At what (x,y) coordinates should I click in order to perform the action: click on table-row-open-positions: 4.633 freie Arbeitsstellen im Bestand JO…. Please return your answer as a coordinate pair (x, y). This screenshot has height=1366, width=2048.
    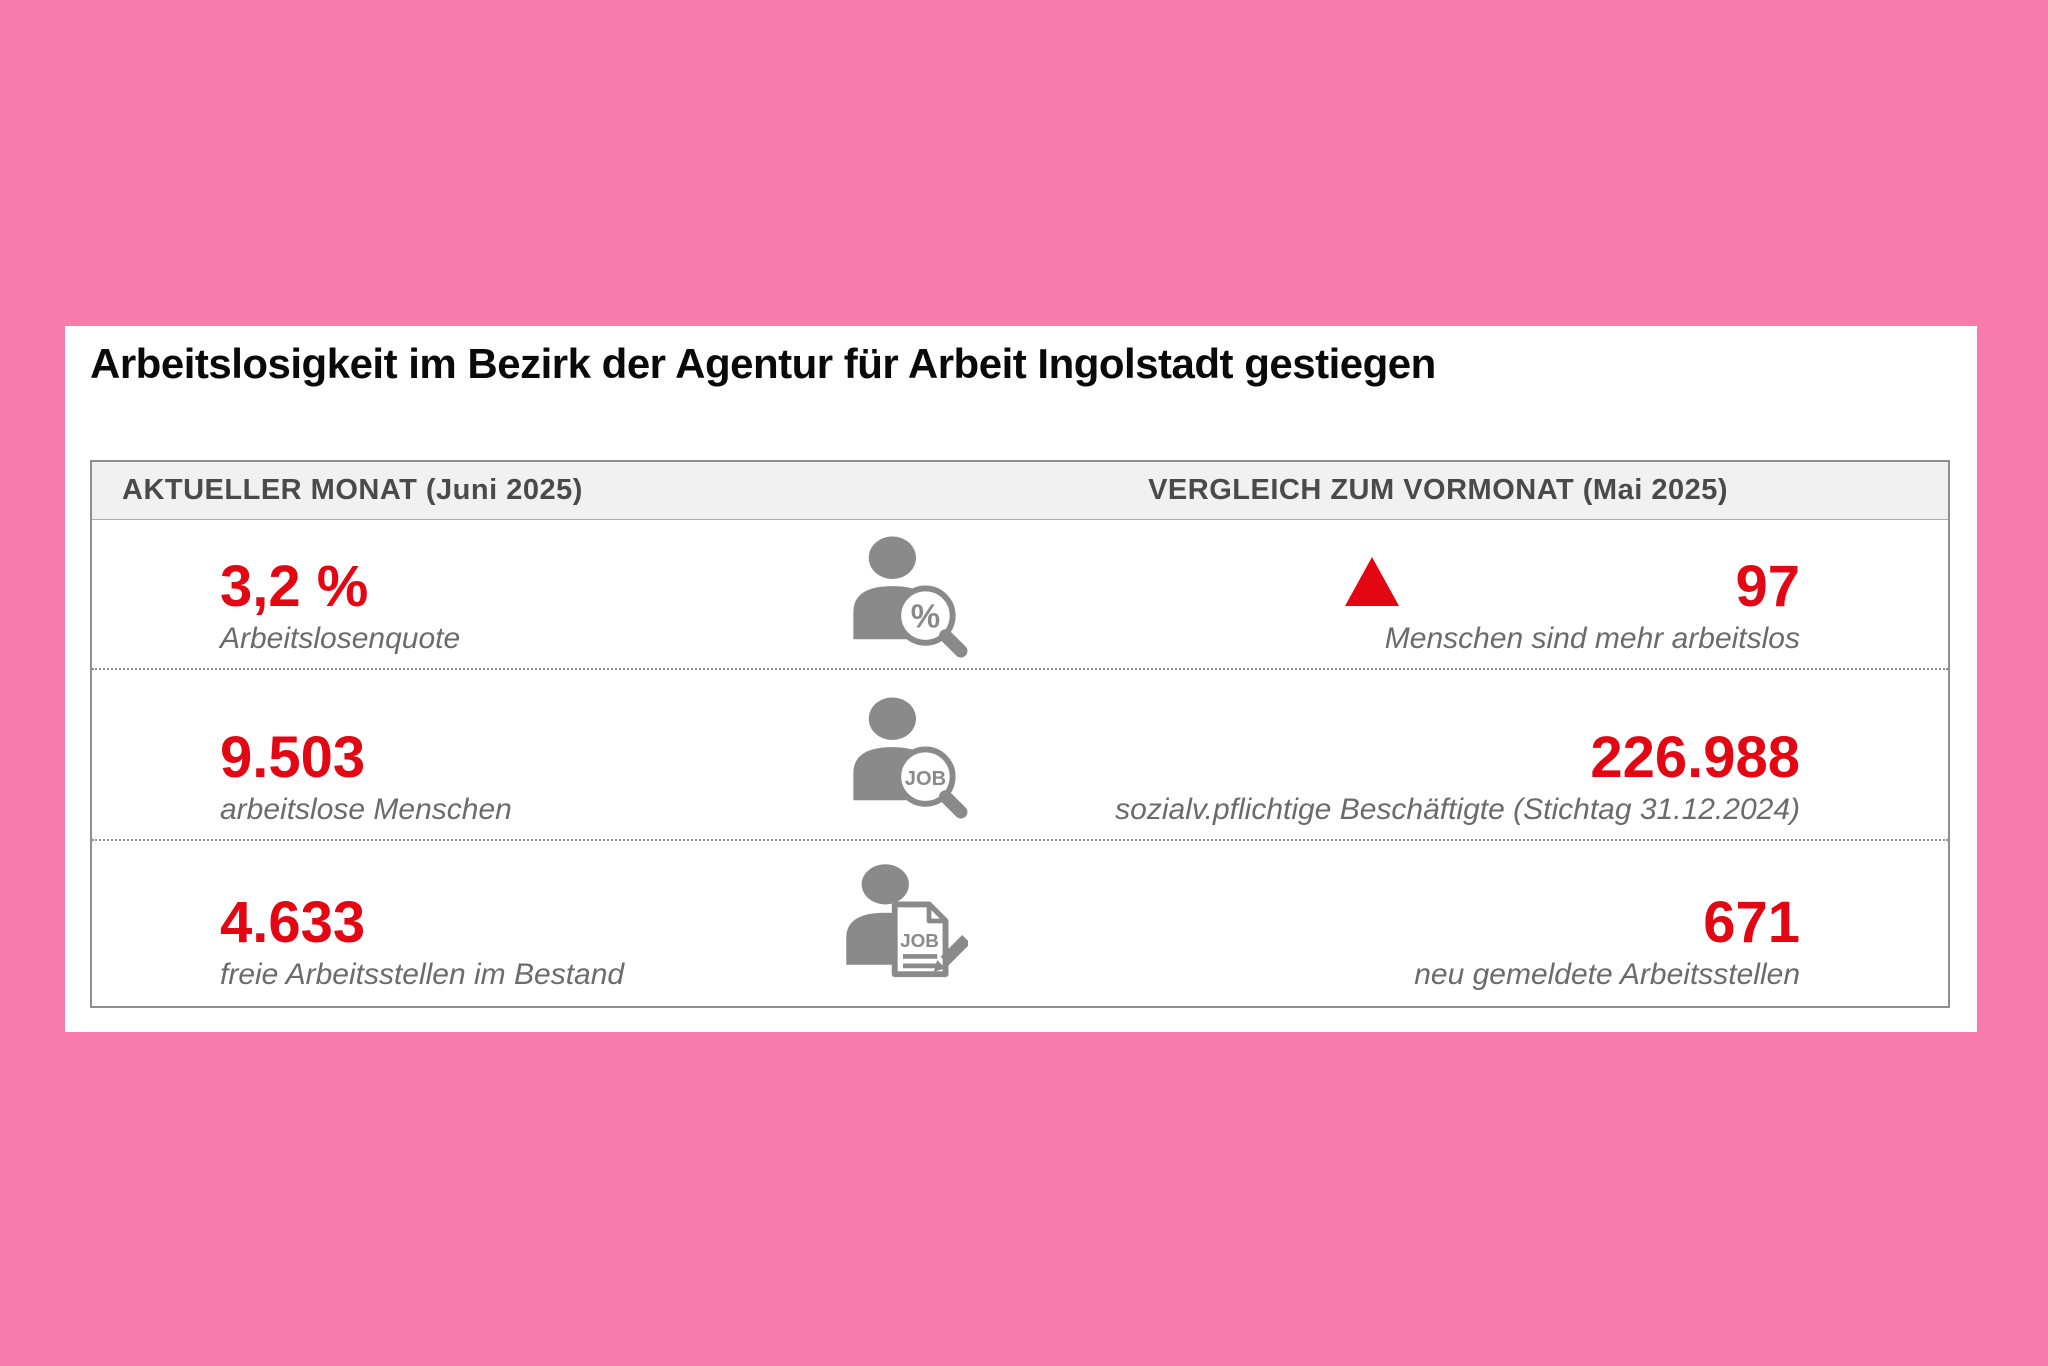
    Looking at the image, I should click on (1020, 922).